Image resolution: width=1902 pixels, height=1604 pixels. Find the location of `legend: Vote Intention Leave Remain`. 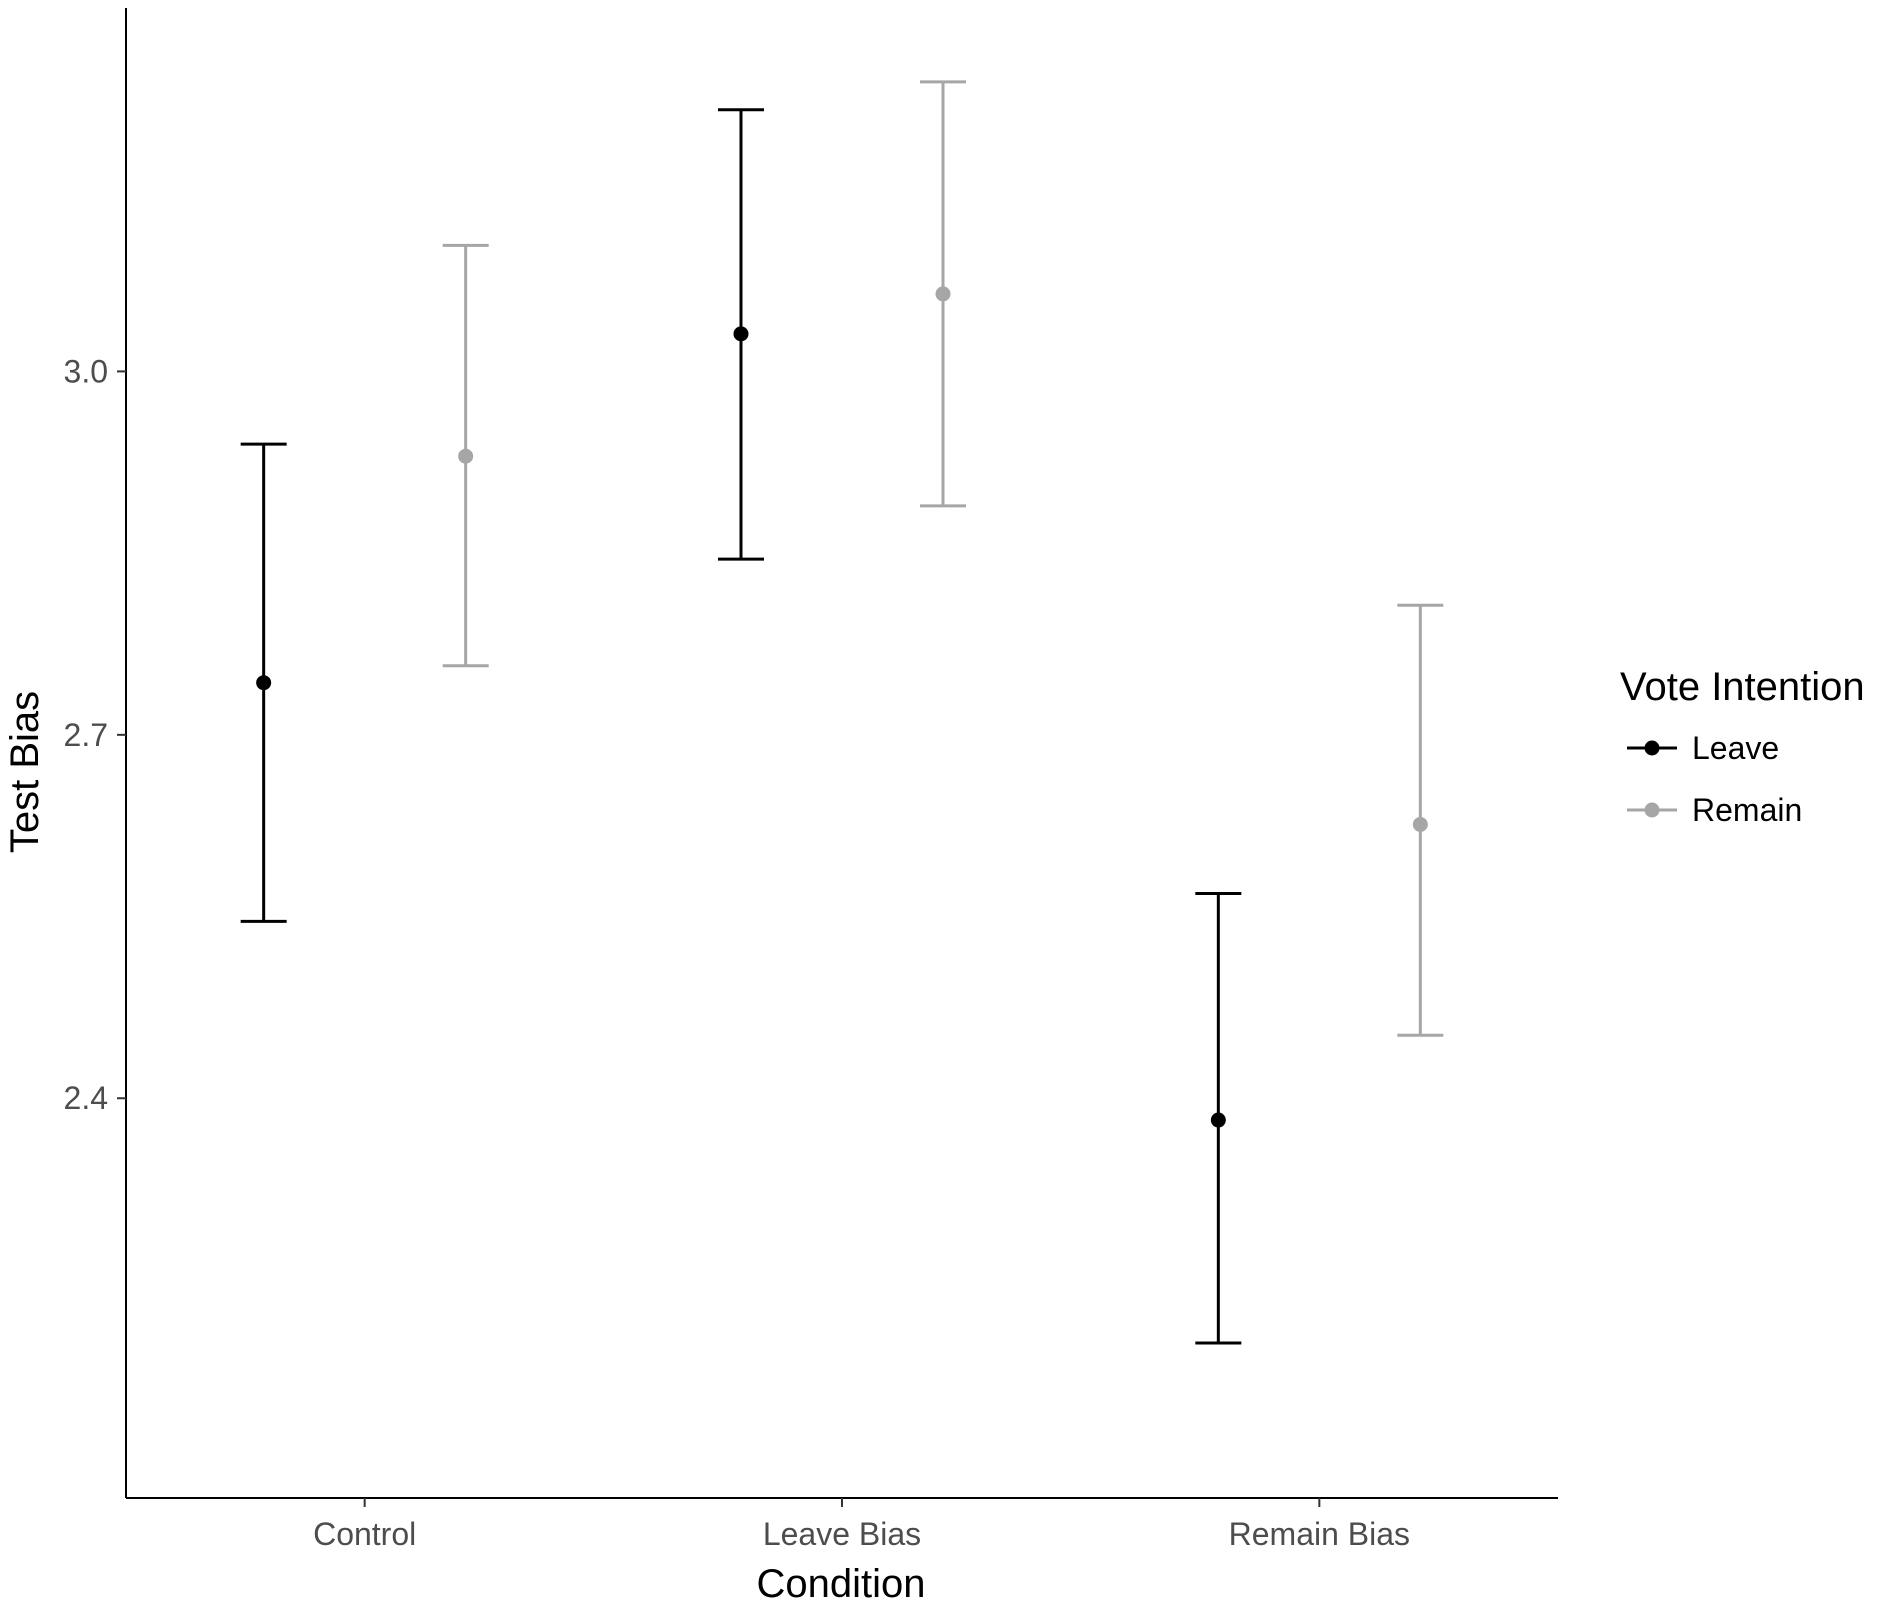

legend: Vote Intention Leave Remain is located at coordinates (1742, 746).